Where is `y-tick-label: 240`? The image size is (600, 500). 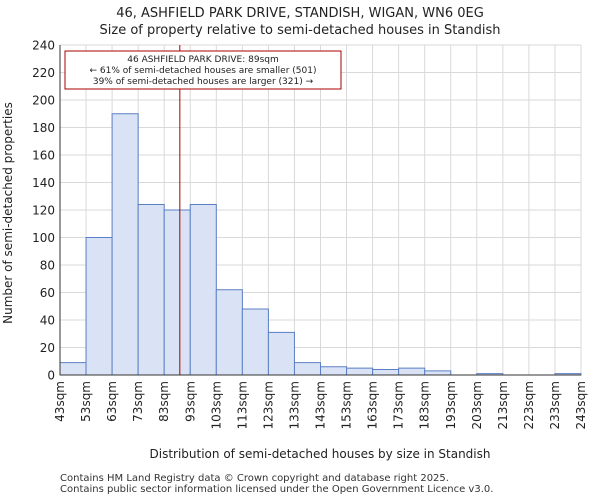 y-tick-label: 240 is located at coordinates (43, 46).